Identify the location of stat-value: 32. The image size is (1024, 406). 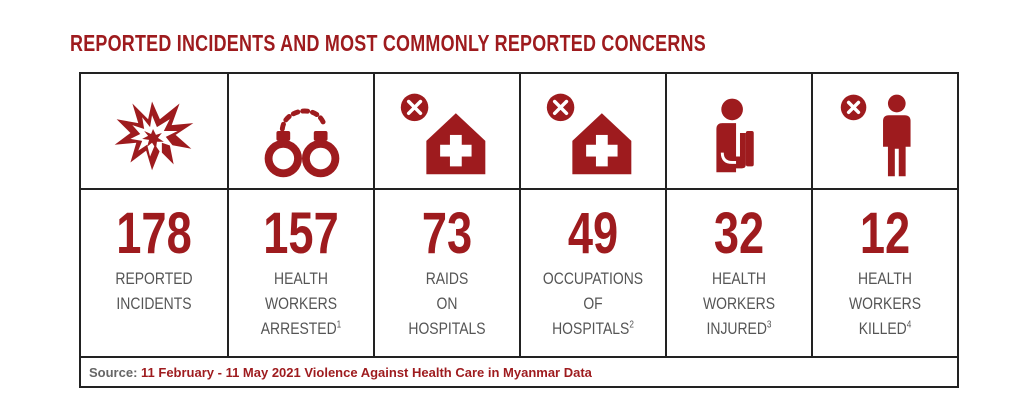
(739, 233).